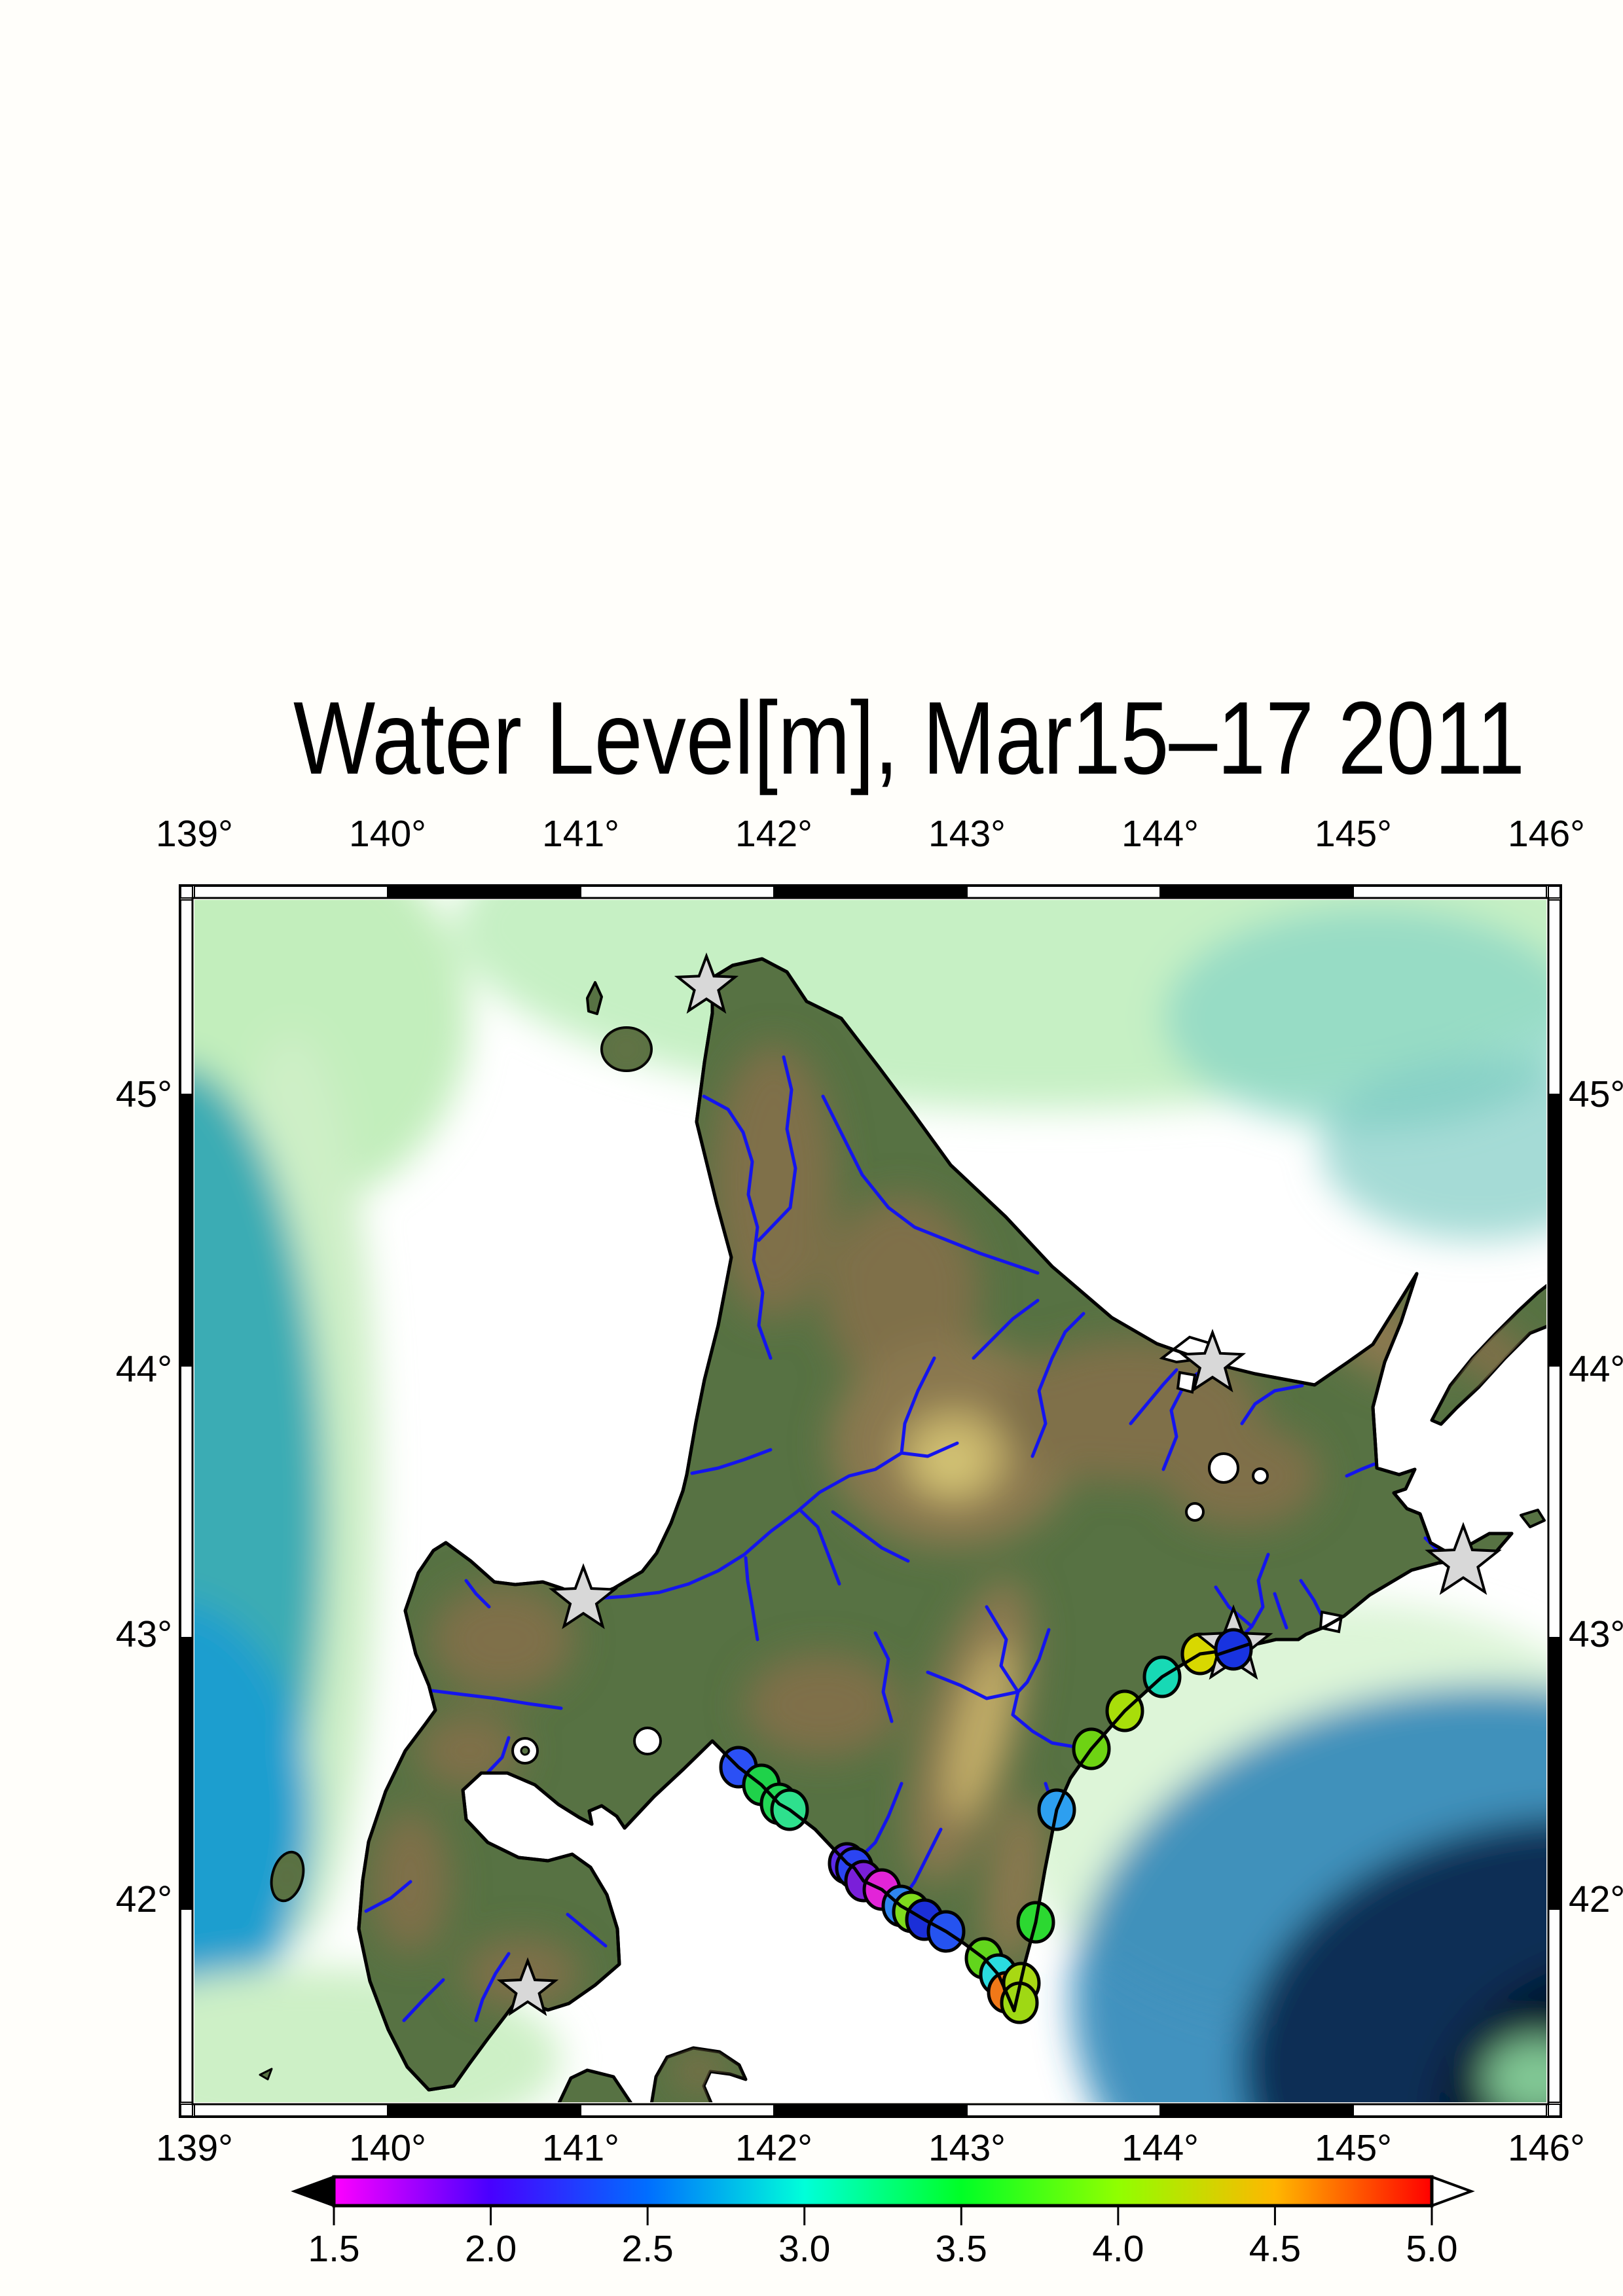 The image size is (1623, 2296). I want to click on lon-label-top-139°: 139°, so click(194, 834).